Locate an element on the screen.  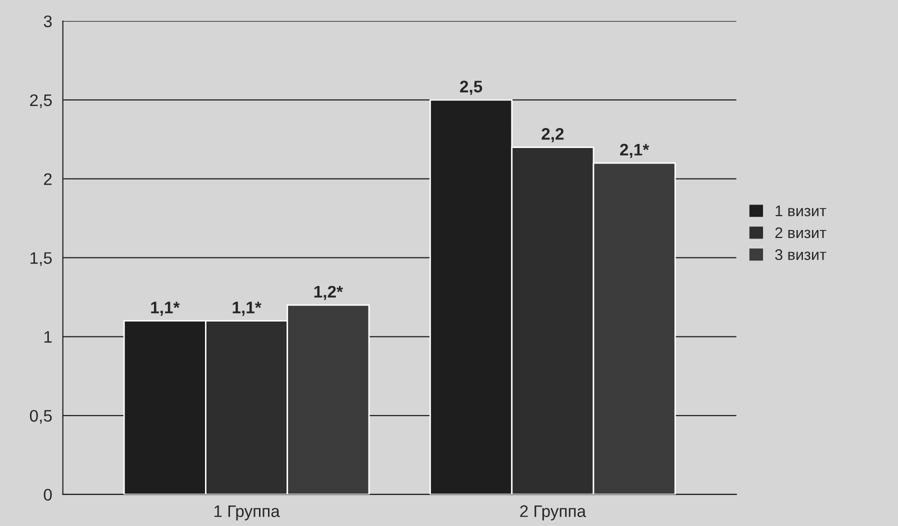
x-tick-label: 2 Группа is located at coordinates (553, 512).